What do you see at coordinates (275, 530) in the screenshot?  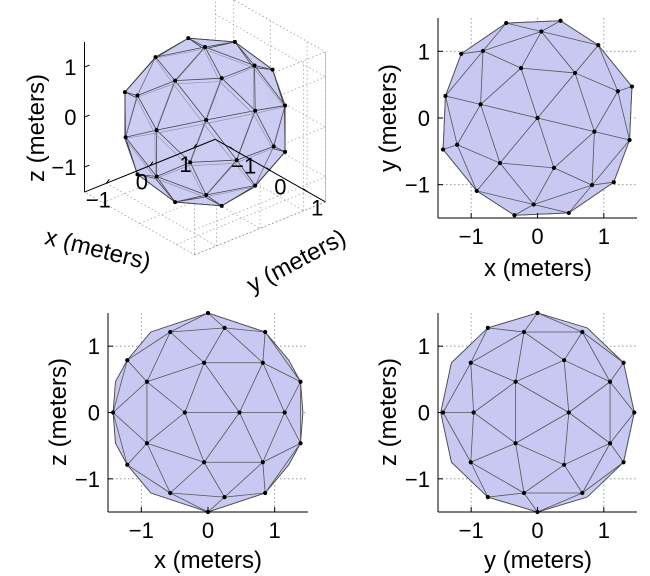 I see `x-tick-label-2-2: 1` at bounding box center [275, 530].